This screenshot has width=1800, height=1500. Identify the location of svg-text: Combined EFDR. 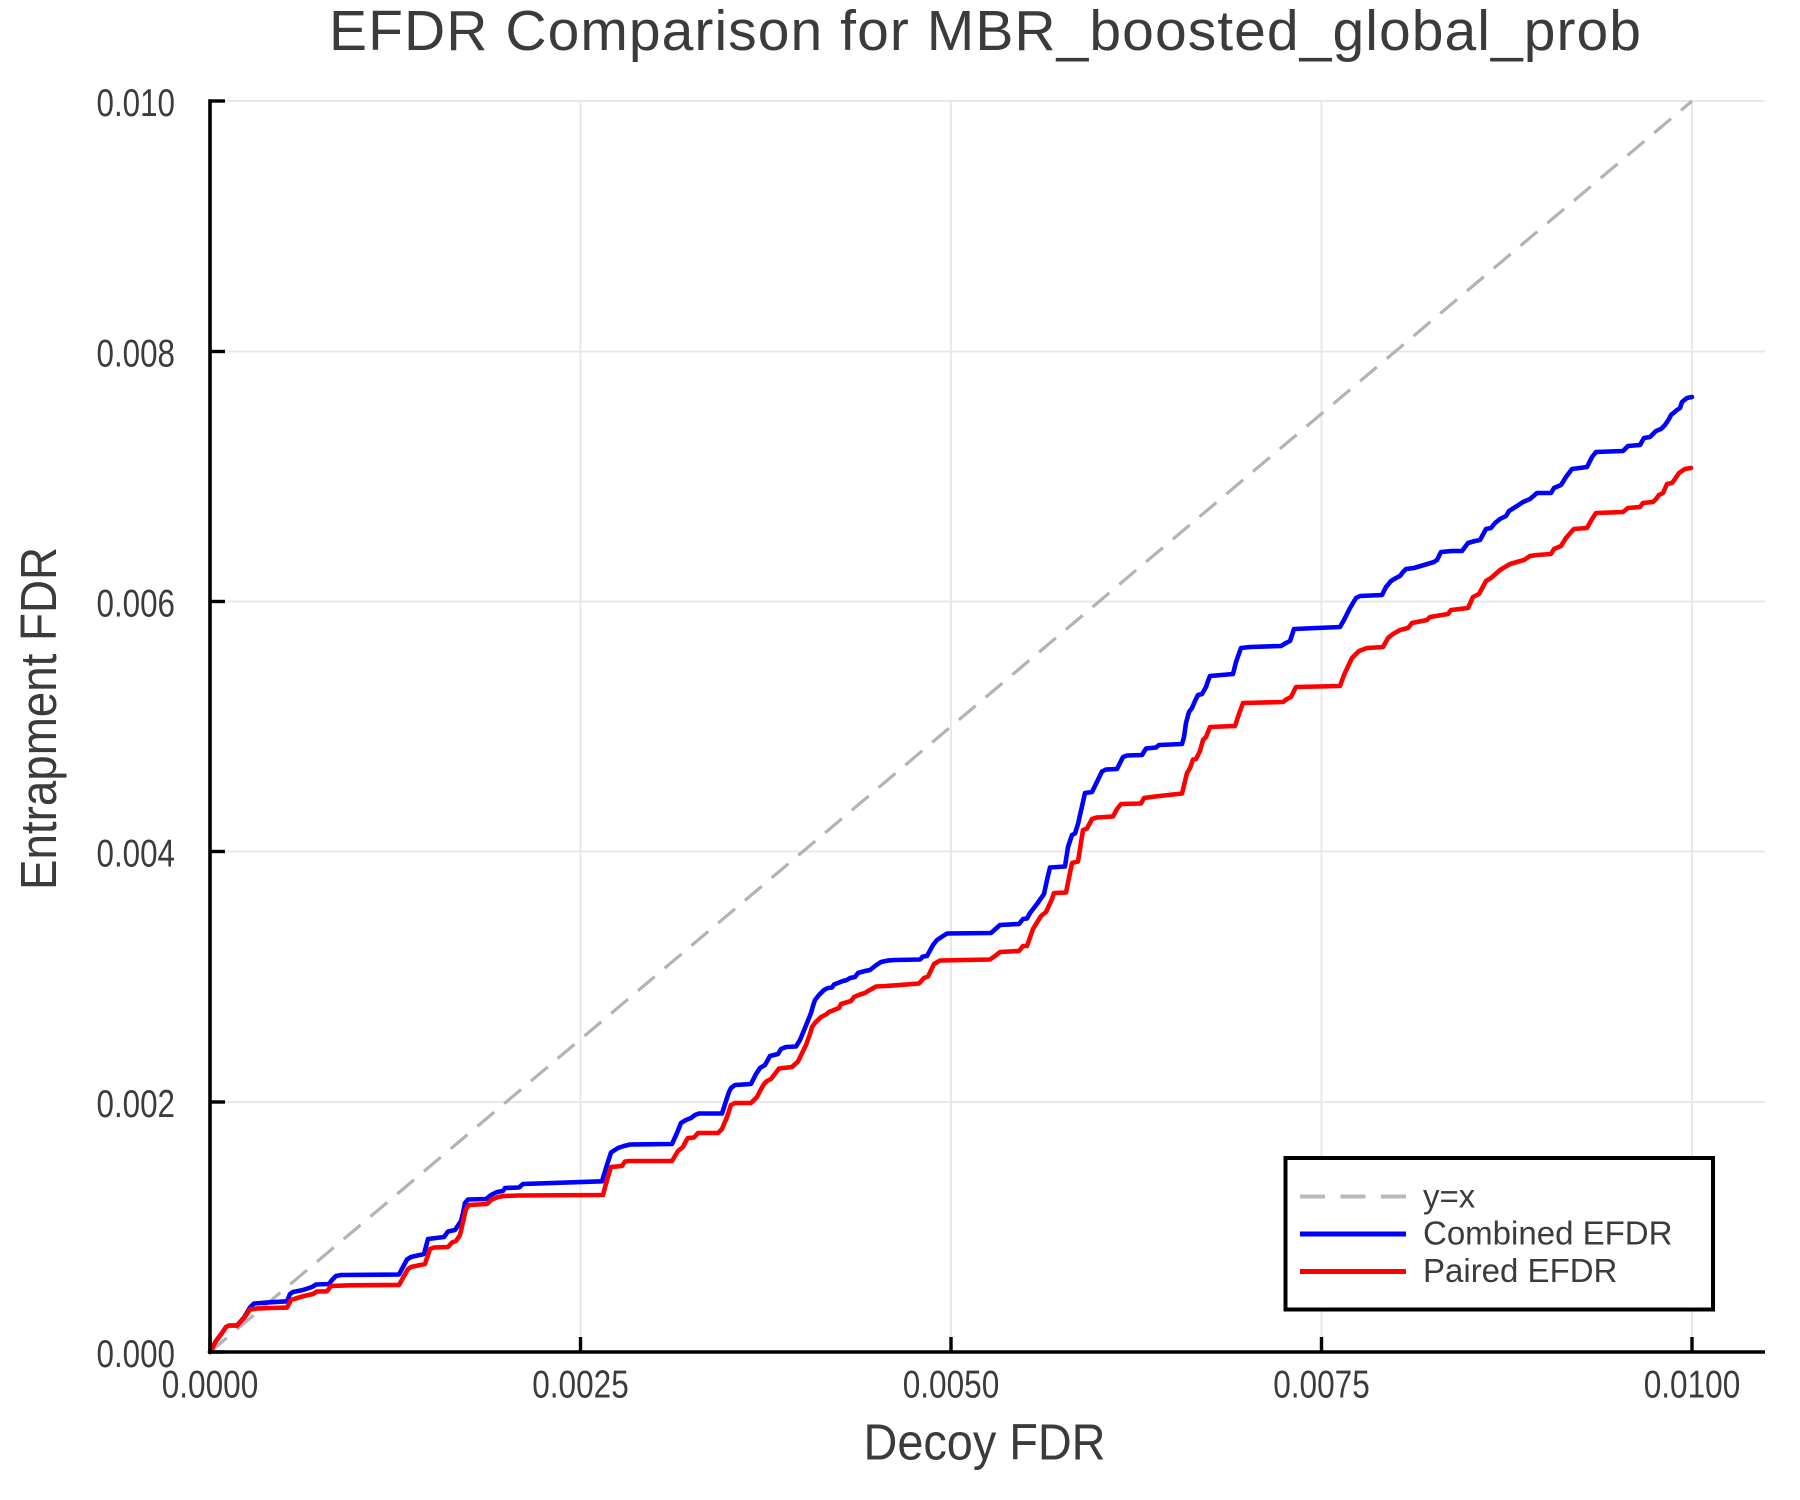
(1547, 1233).